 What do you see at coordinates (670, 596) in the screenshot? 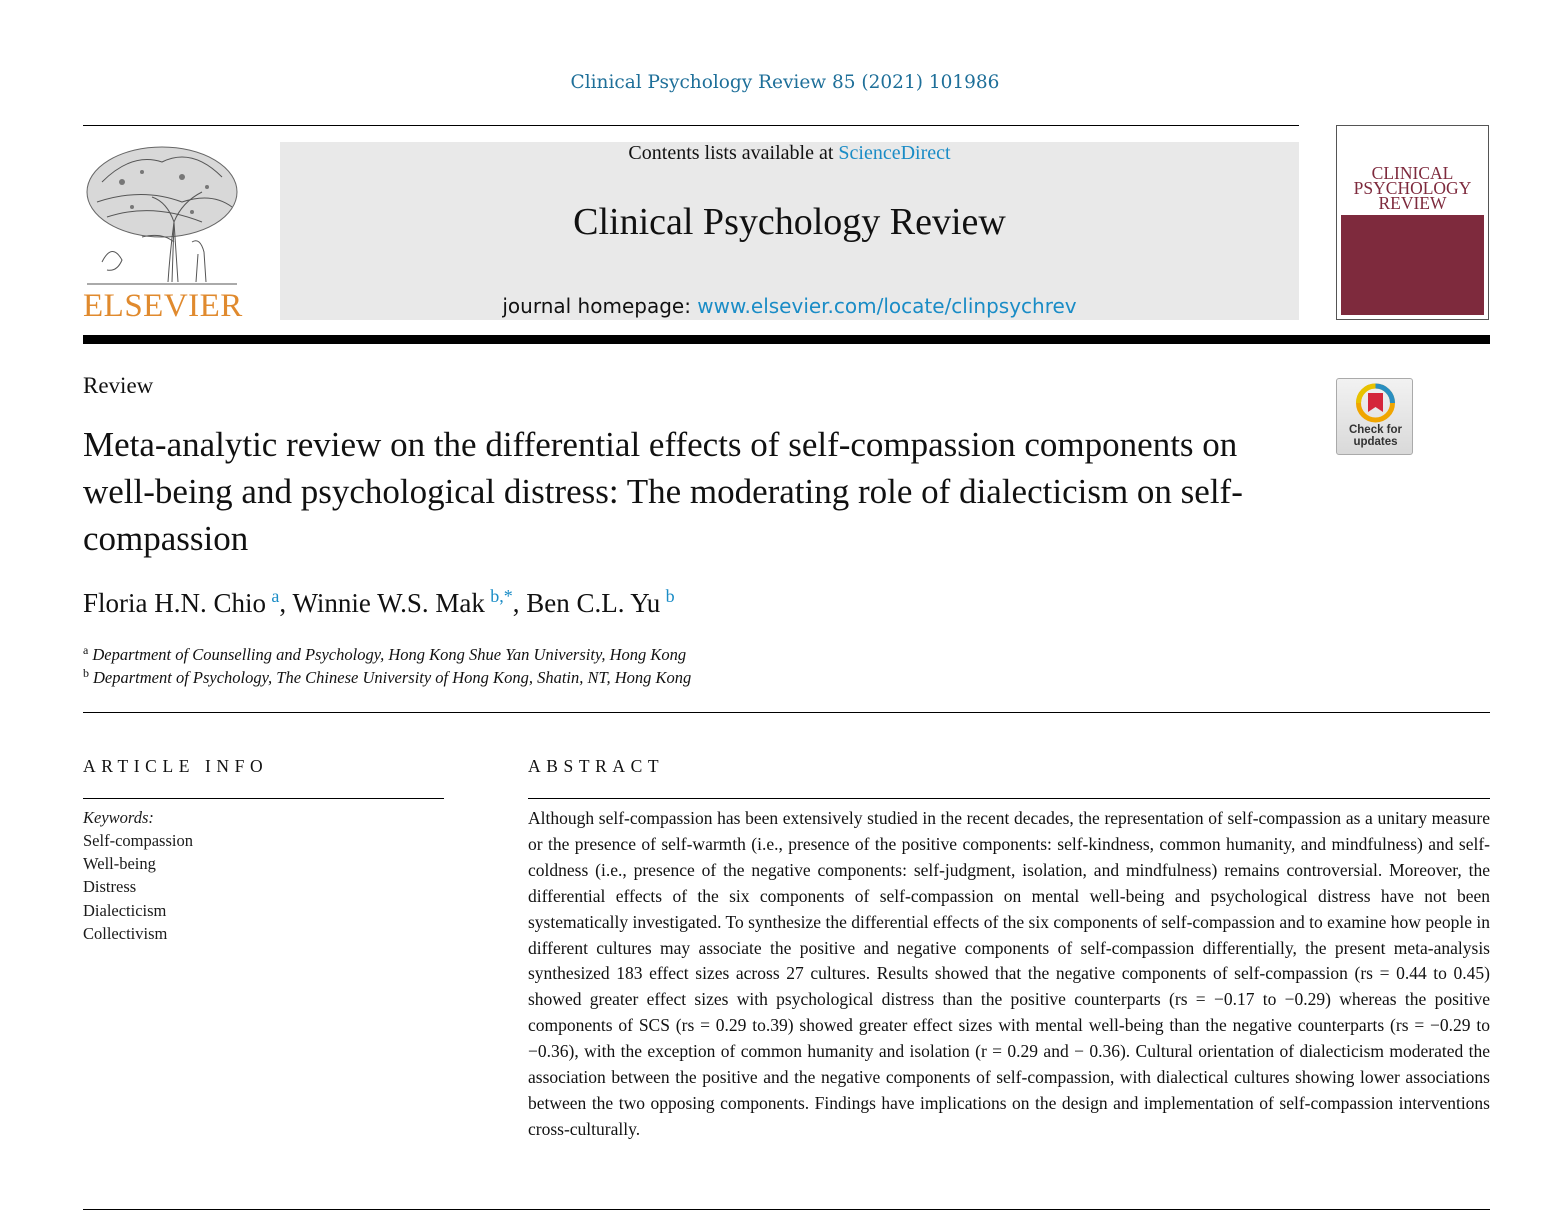
I see `author-affiliation-link: b` at bounding box center [670, 596].